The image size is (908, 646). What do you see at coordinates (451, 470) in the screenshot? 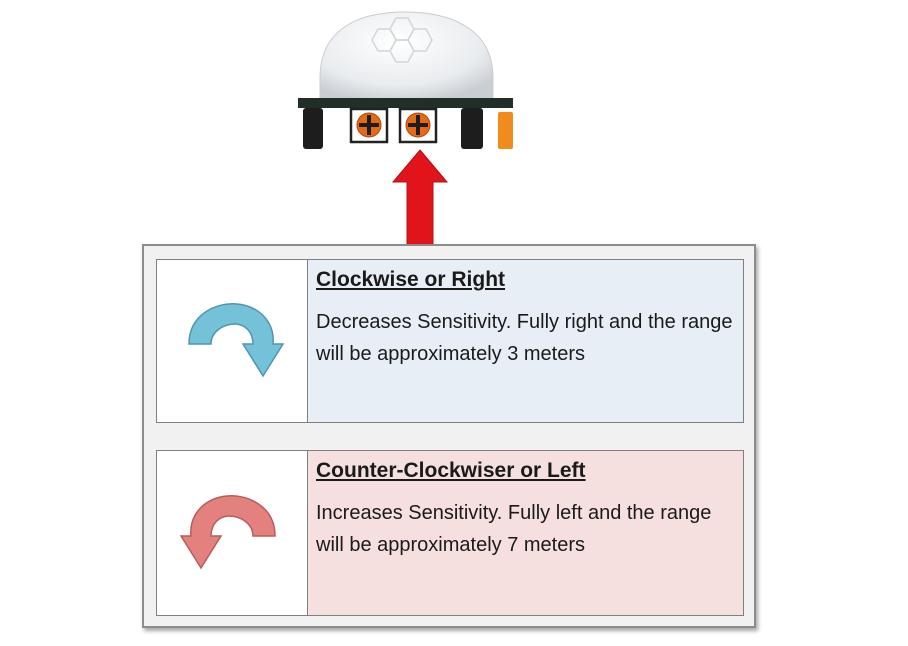
I see `counter-clockwise-heading: Counter-Clockwiser or Left` at bounding box center [451, 470].